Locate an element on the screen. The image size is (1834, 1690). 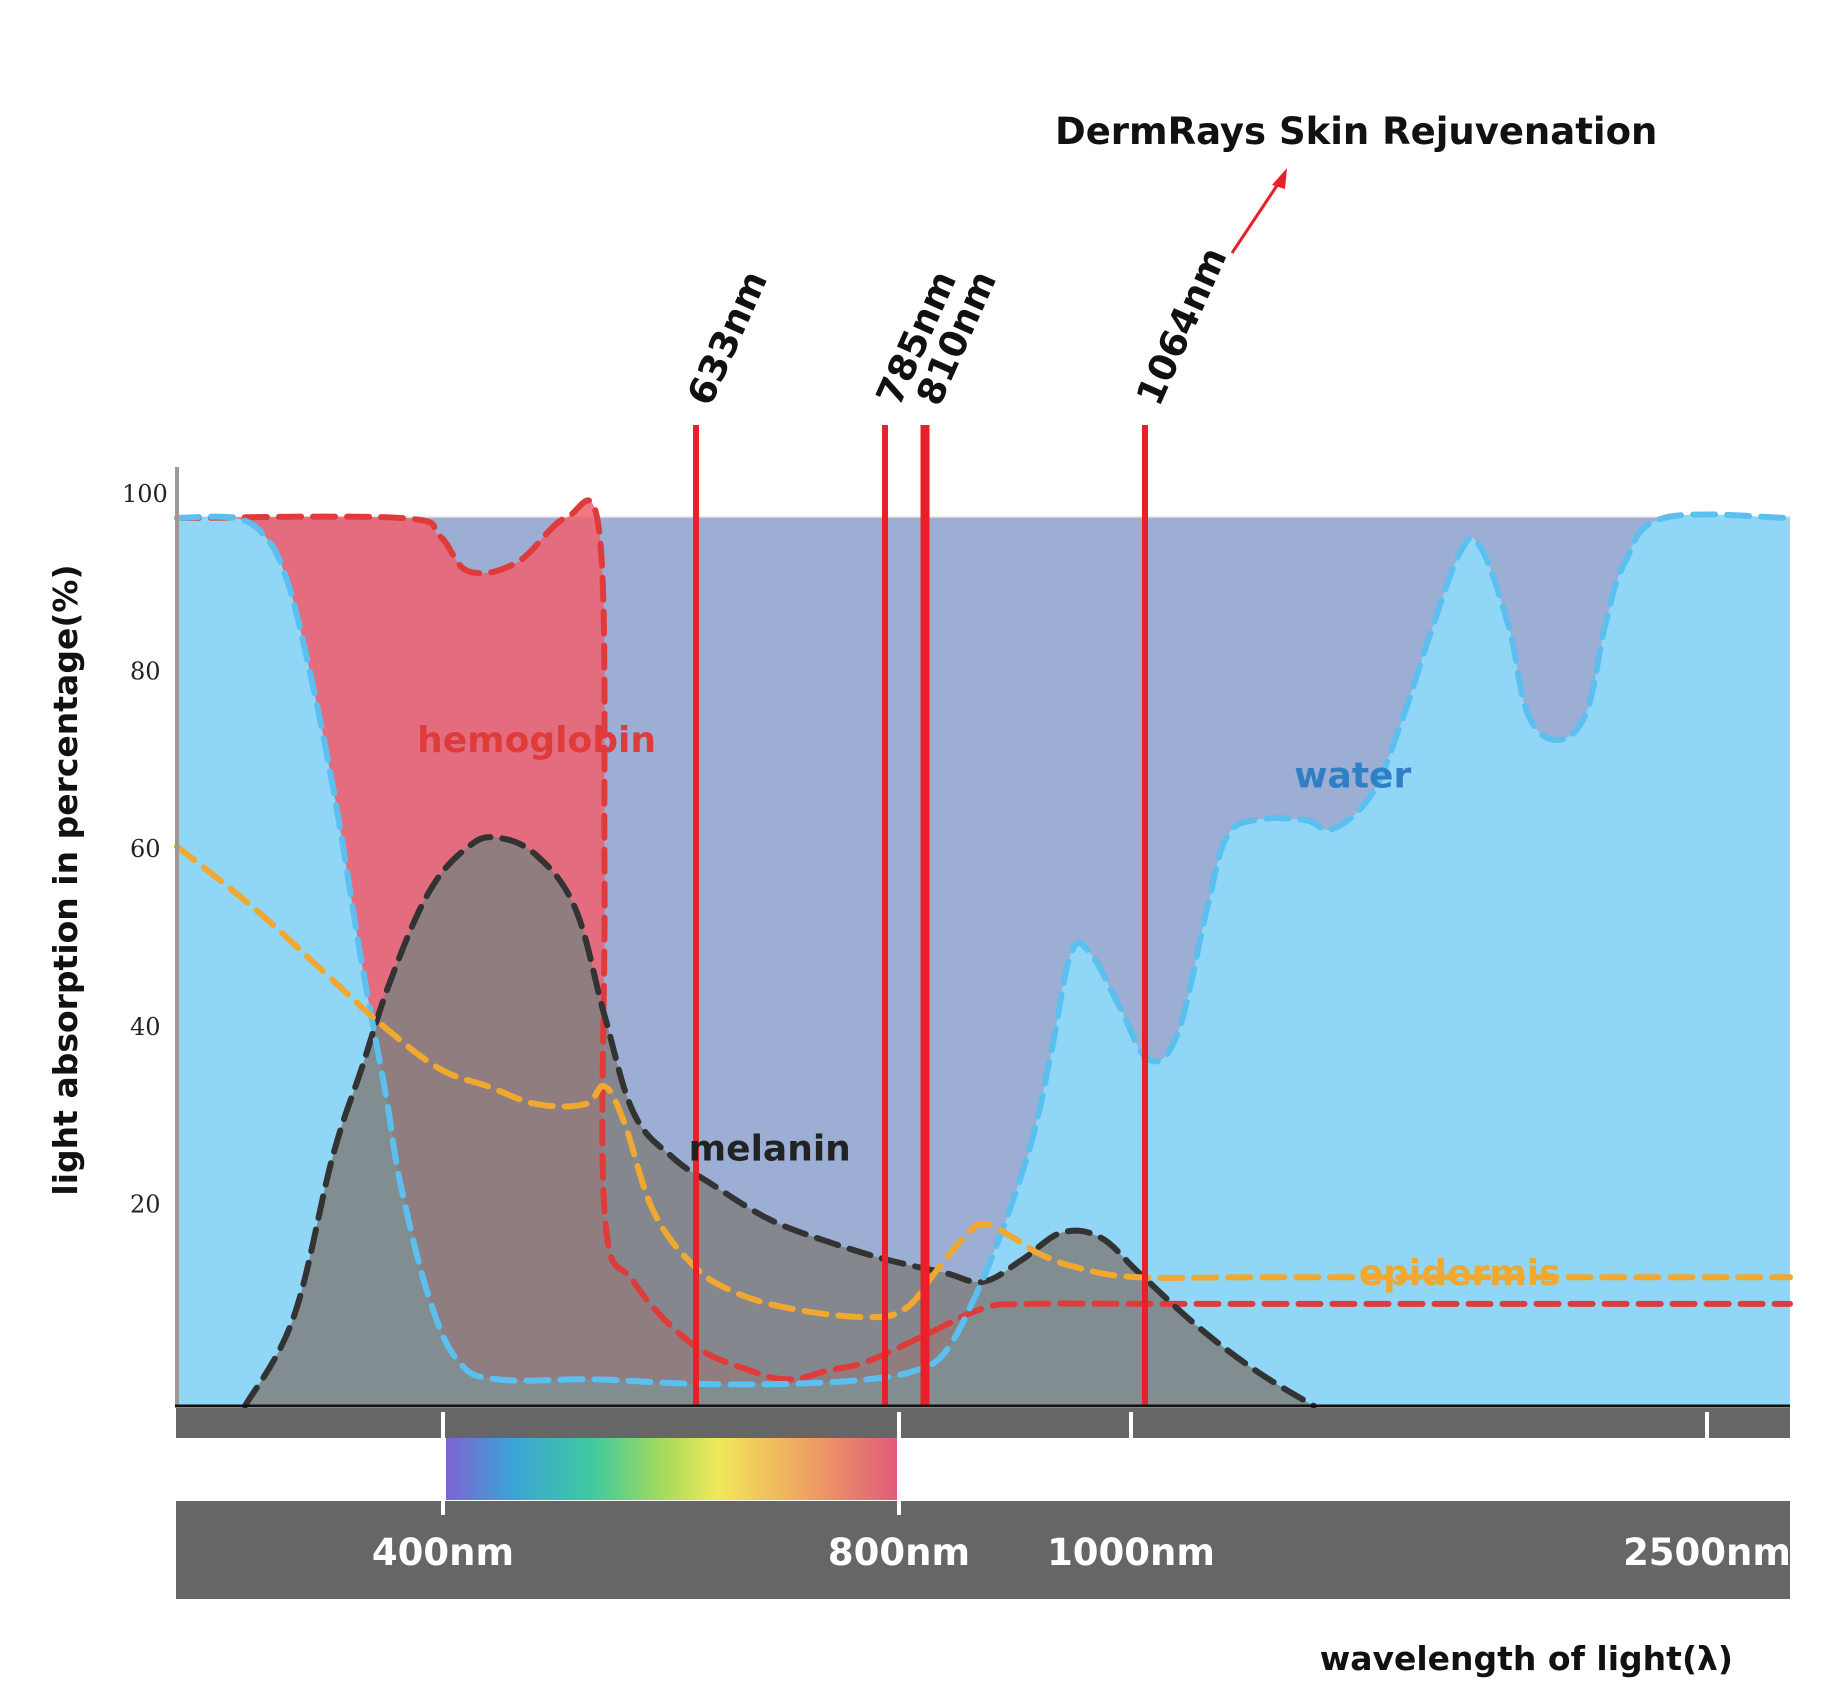
laser-label-633nm: 633nm is located at coordinates (727, 337).